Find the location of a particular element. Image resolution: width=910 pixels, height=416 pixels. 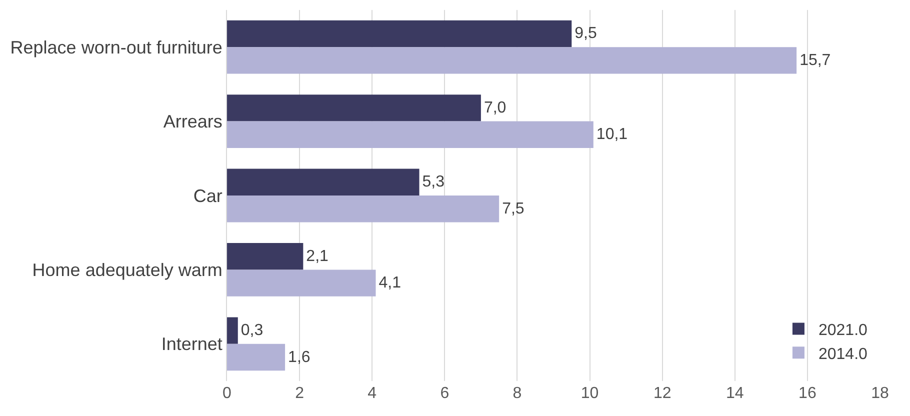

data-label: 5,3 is located at coordinates (433, 182).